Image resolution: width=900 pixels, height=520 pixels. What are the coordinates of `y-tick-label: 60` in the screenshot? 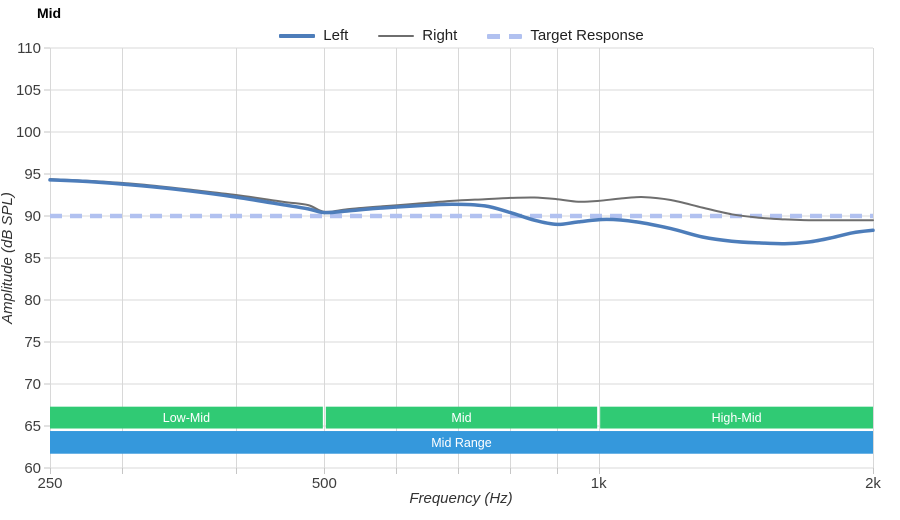 It's located at (32, 468).